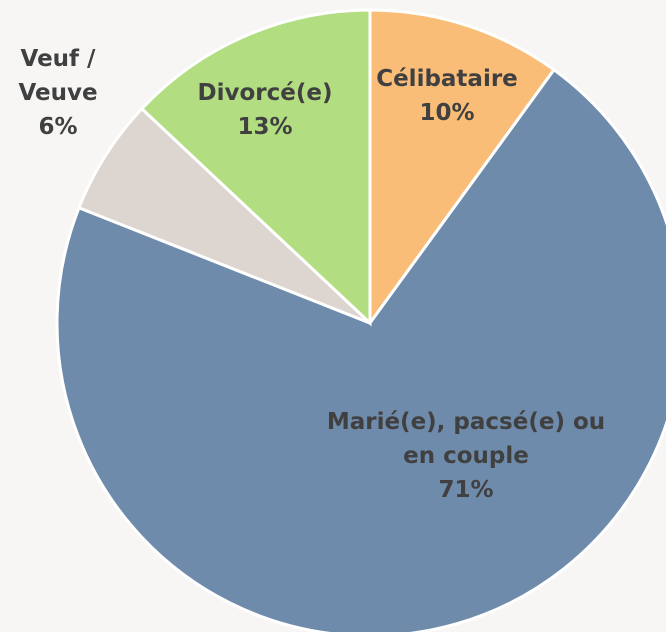  What do you see at coordinates (447, 113) in the screenshot?
I see `value-label: 10%` at bounding box center [447, 113].